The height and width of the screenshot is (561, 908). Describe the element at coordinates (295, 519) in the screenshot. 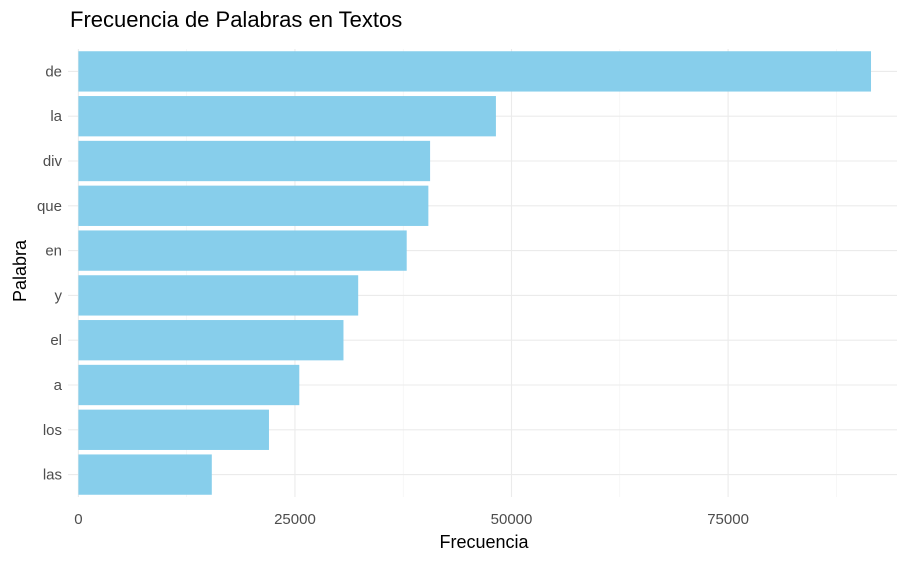

I see `x-tick-label: 25000` at that location.